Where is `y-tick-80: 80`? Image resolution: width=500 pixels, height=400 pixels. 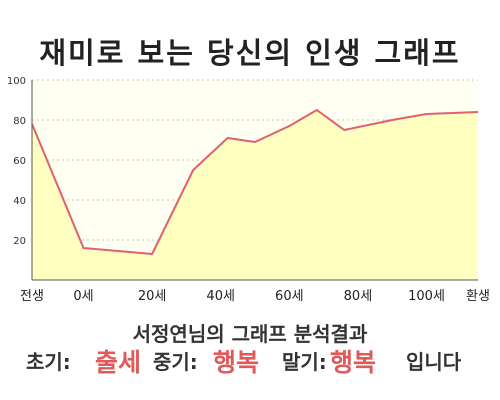
y-tick-80: 80 is located at coordinates (19, 121).